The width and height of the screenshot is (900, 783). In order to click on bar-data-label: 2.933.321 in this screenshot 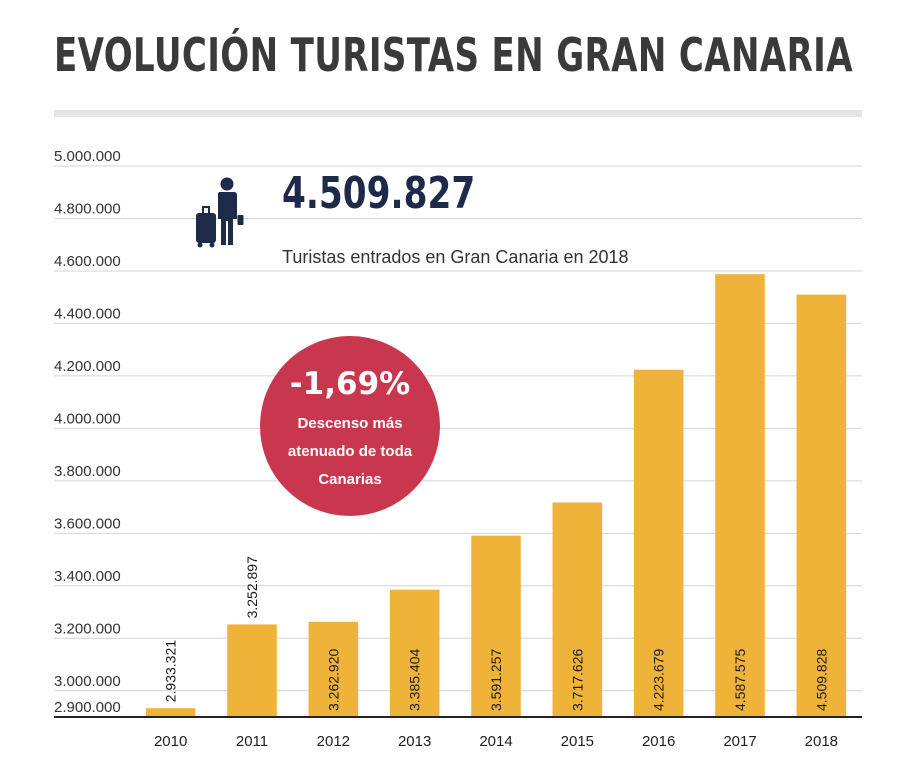, I will do `click(171, 671)`.